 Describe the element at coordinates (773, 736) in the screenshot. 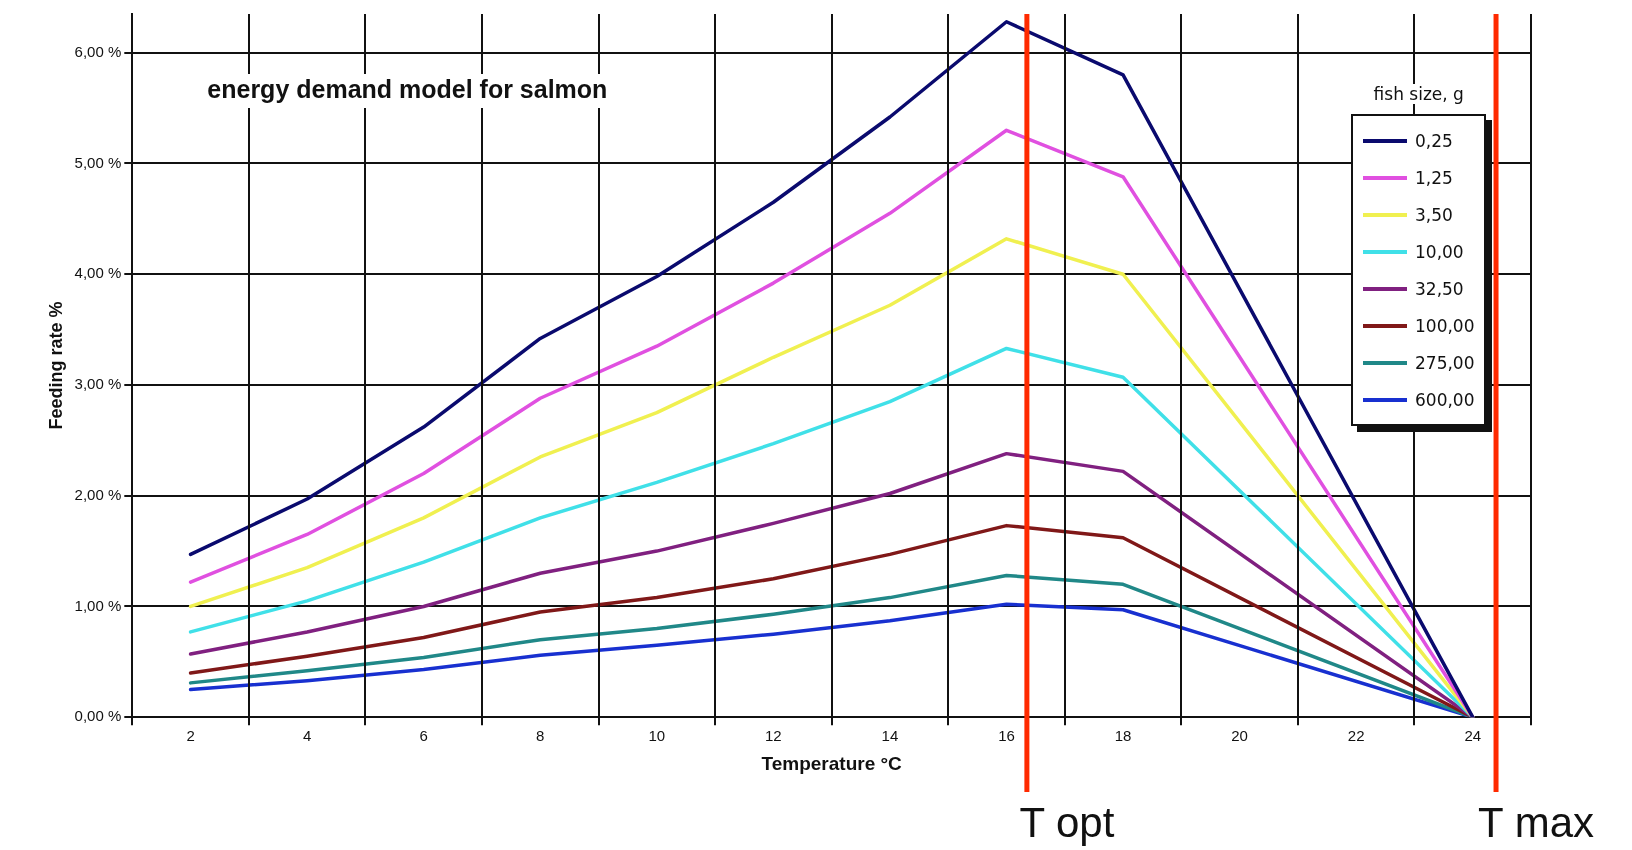

I see `x-tick-label: 12` at that location.